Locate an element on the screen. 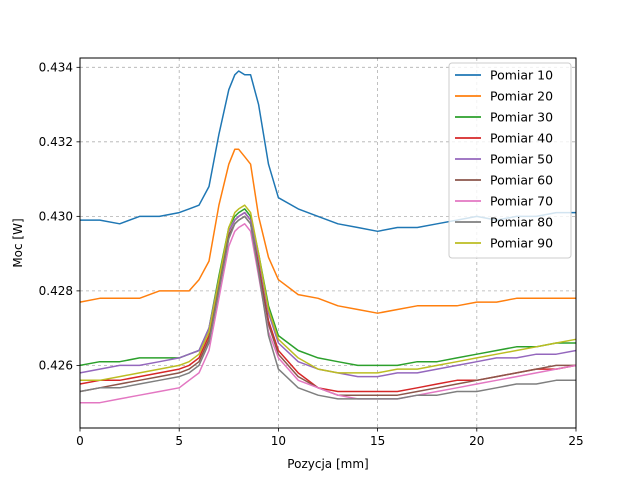  legend-entry: Pomiar 40 is located at coordinates (521, 138).